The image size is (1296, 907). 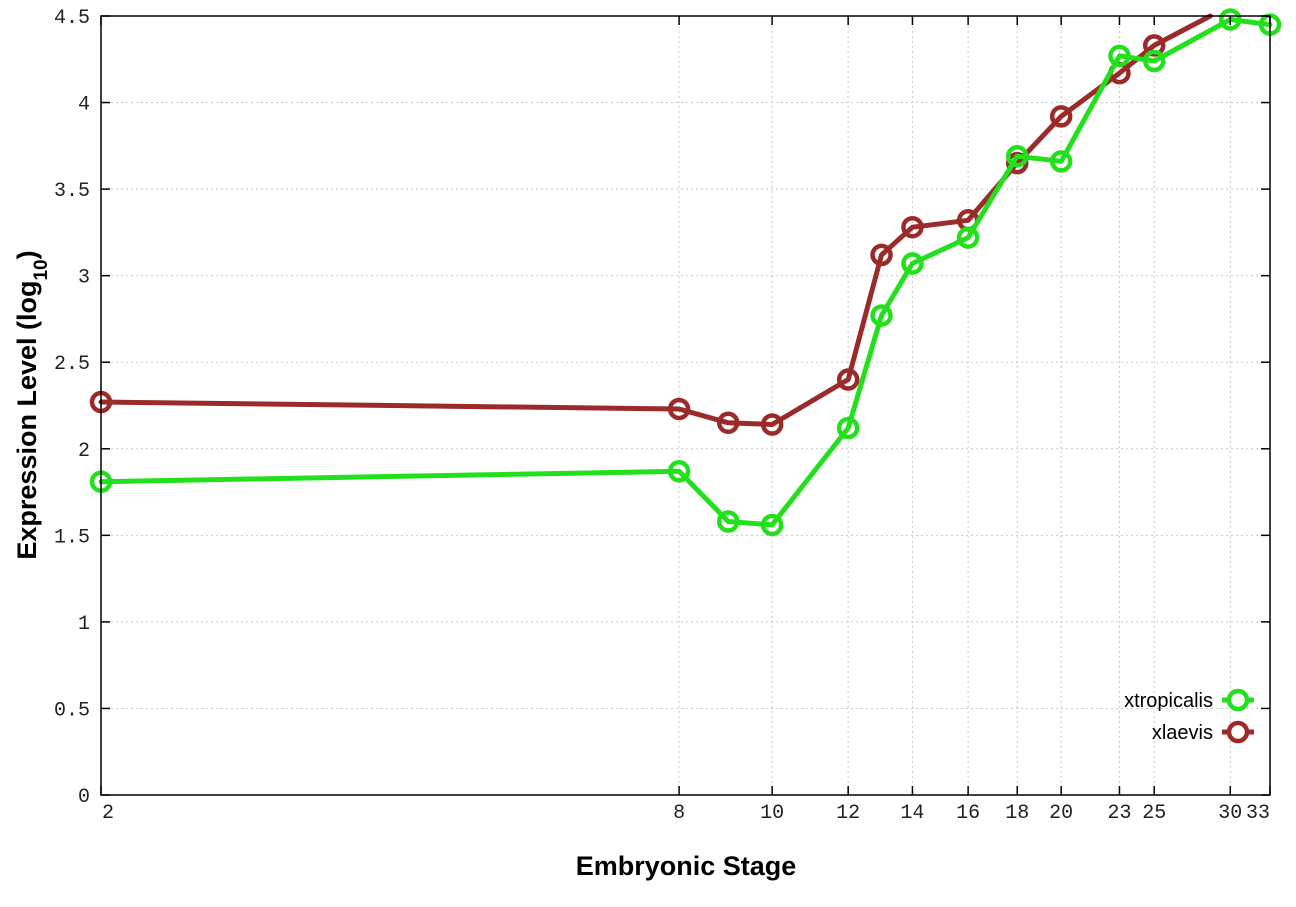 What do you see at coordinates (1061, 813) in the screenshot?
I see `x-tick-label: 20` at bounding box center [1061, 813].